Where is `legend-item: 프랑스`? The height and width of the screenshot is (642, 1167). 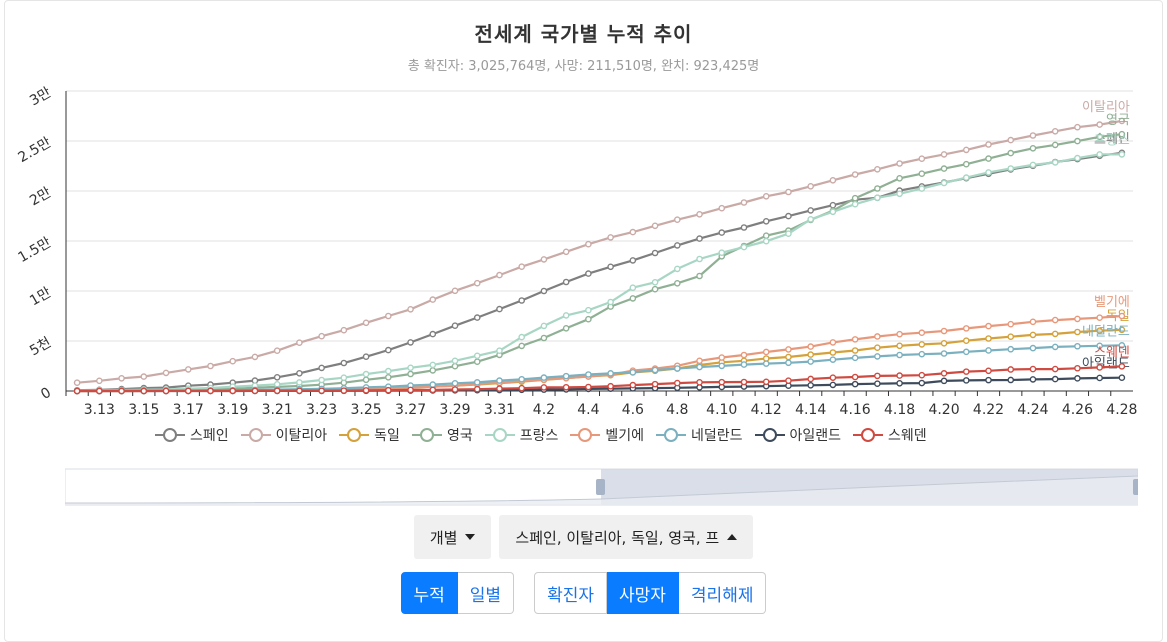 legend-item: 프랑스 is located at coordinates (521, 435).